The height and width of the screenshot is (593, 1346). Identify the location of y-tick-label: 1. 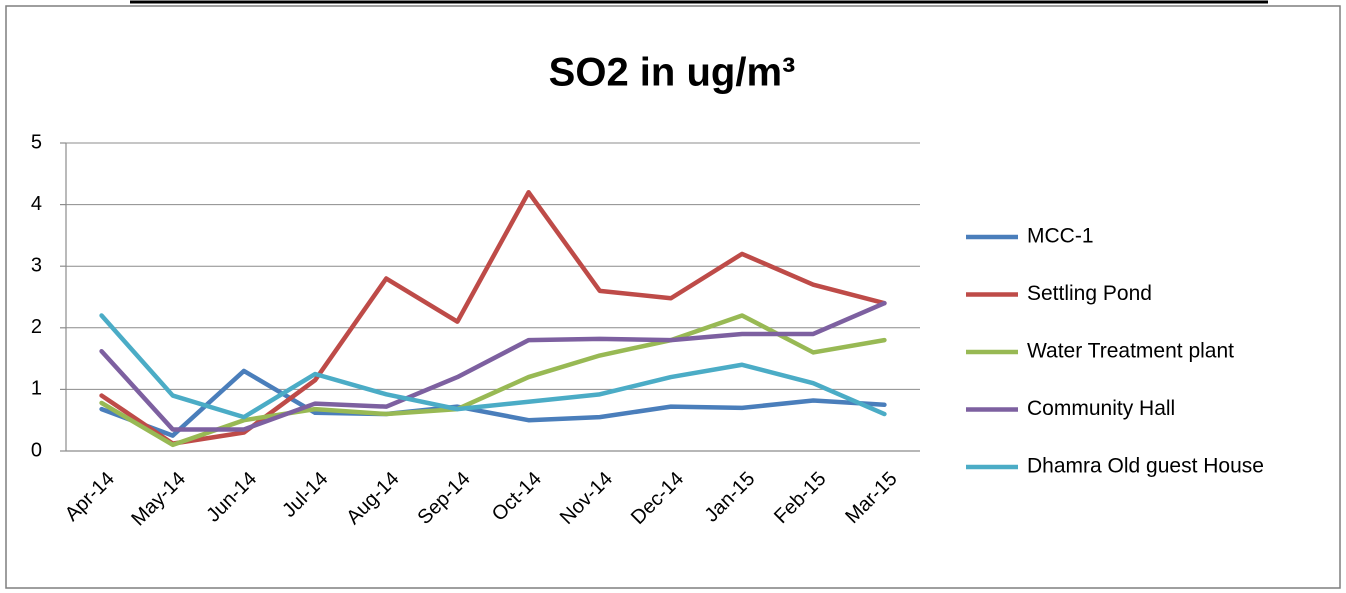
(36, 389).